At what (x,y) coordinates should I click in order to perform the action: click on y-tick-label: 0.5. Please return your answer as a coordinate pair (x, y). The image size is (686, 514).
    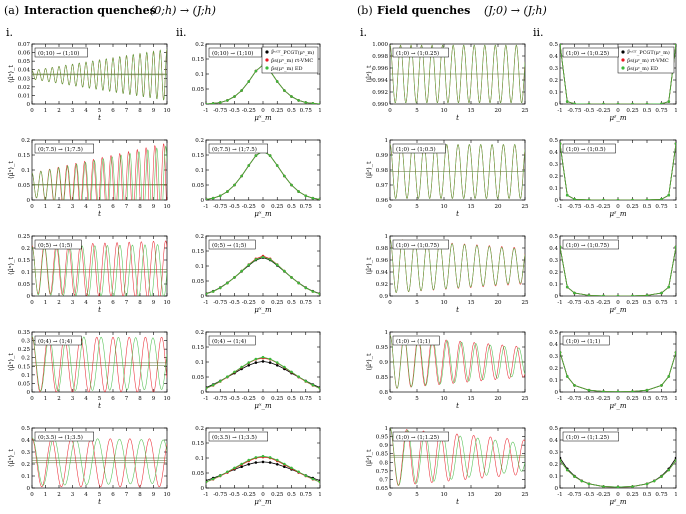
    Looking at the image, I should click on (553, 45).